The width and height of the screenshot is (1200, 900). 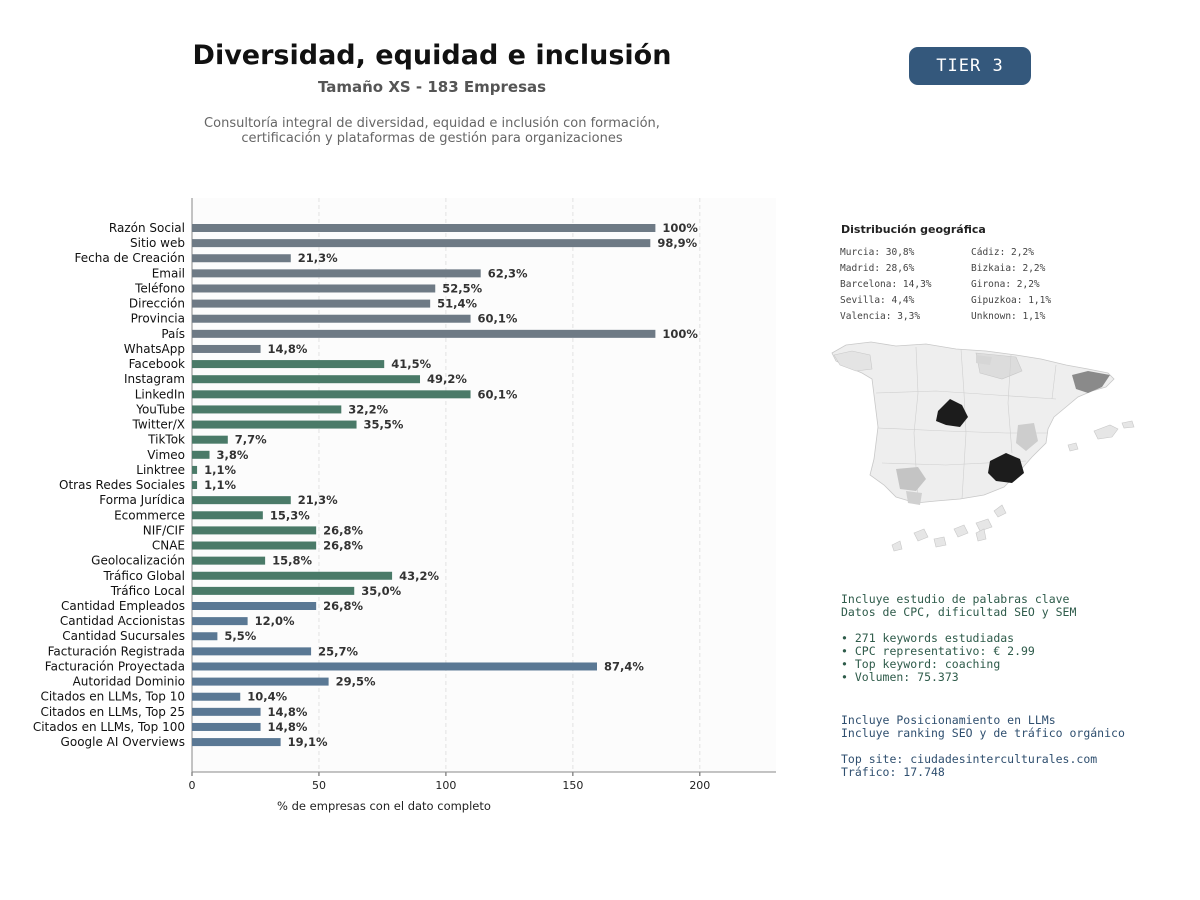 What do you see at coordinates (129, 682) in the screenshot?
I see `category-label: Autoridad Dominio` at bounding box center [129, 682].